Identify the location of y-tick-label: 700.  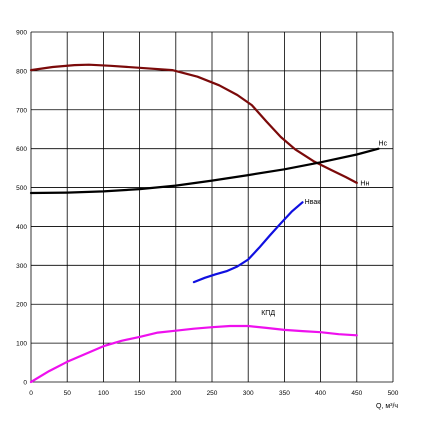
(21, 110).